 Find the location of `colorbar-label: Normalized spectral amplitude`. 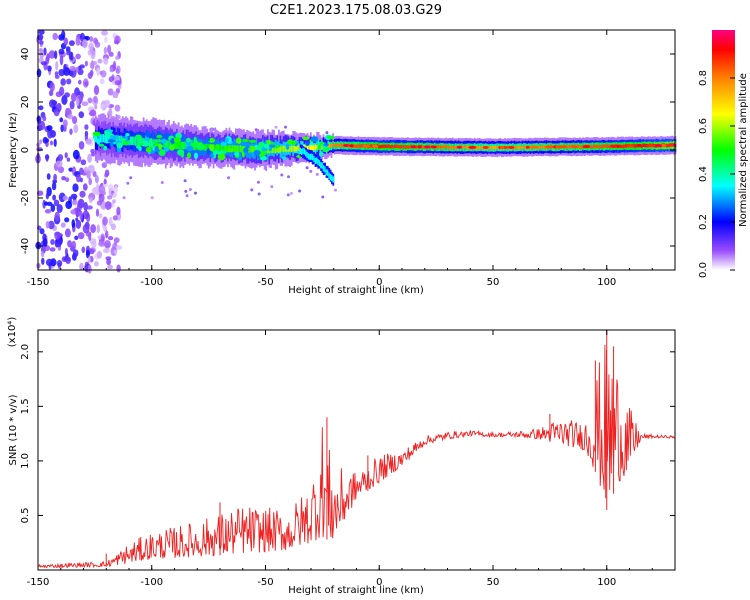

colorbar-label: Normalized spectral amplitude is located at coordinates (743, 150).